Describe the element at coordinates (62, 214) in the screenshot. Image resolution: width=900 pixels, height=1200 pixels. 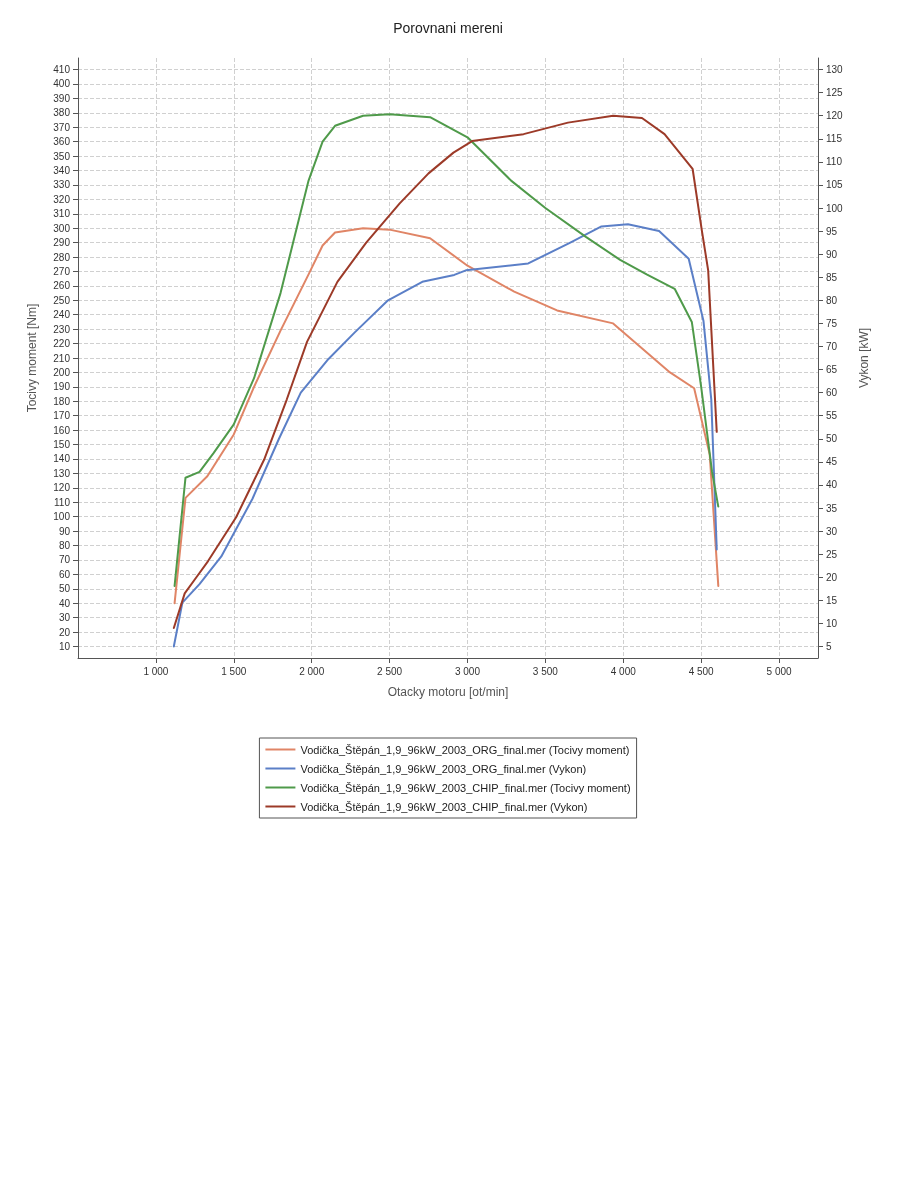
I see `y-tick-label: 310` at that location.